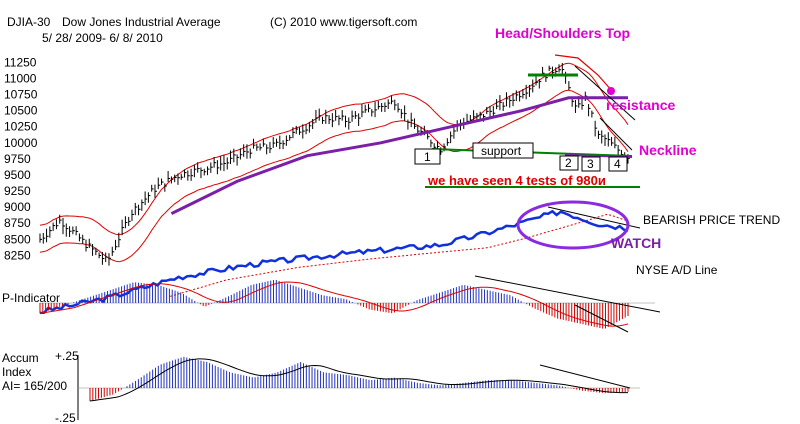 The height and width of the screenshot is (424, 800). I want to click on test-marker-2: 2, so click(569, 163).